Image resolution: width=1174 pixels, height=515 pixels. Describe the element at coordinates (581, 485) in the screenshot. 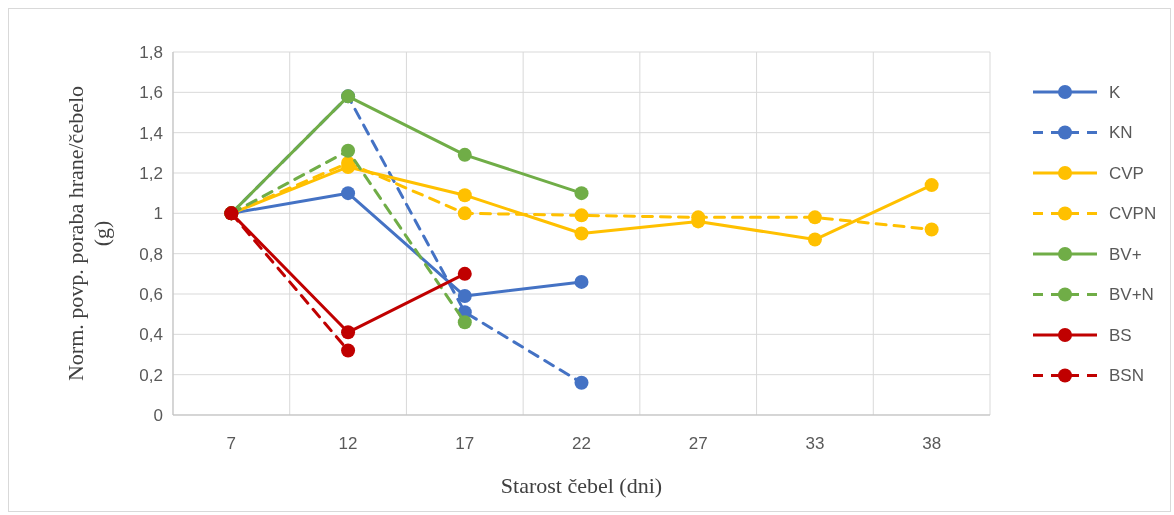

I see `x-axis-title: Starost čebel (dni)` at that location.